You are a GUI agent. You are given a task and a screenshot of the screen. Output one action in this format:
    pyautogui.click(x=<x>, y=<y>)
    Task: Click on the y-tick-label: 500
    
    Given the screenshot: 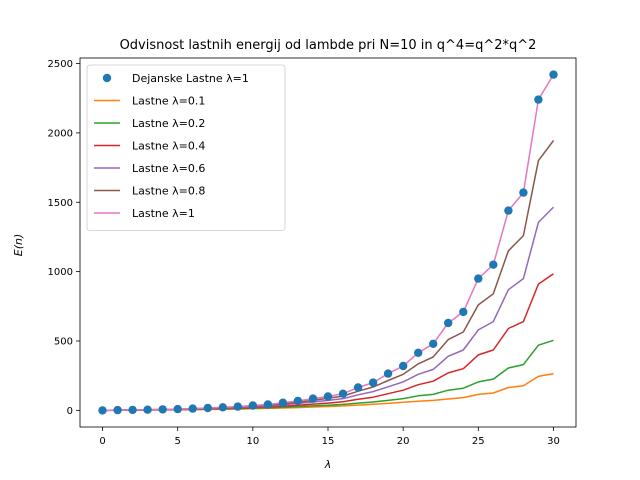 What is the action you would take?
    pyautogui.click(x=63, y=341)
    